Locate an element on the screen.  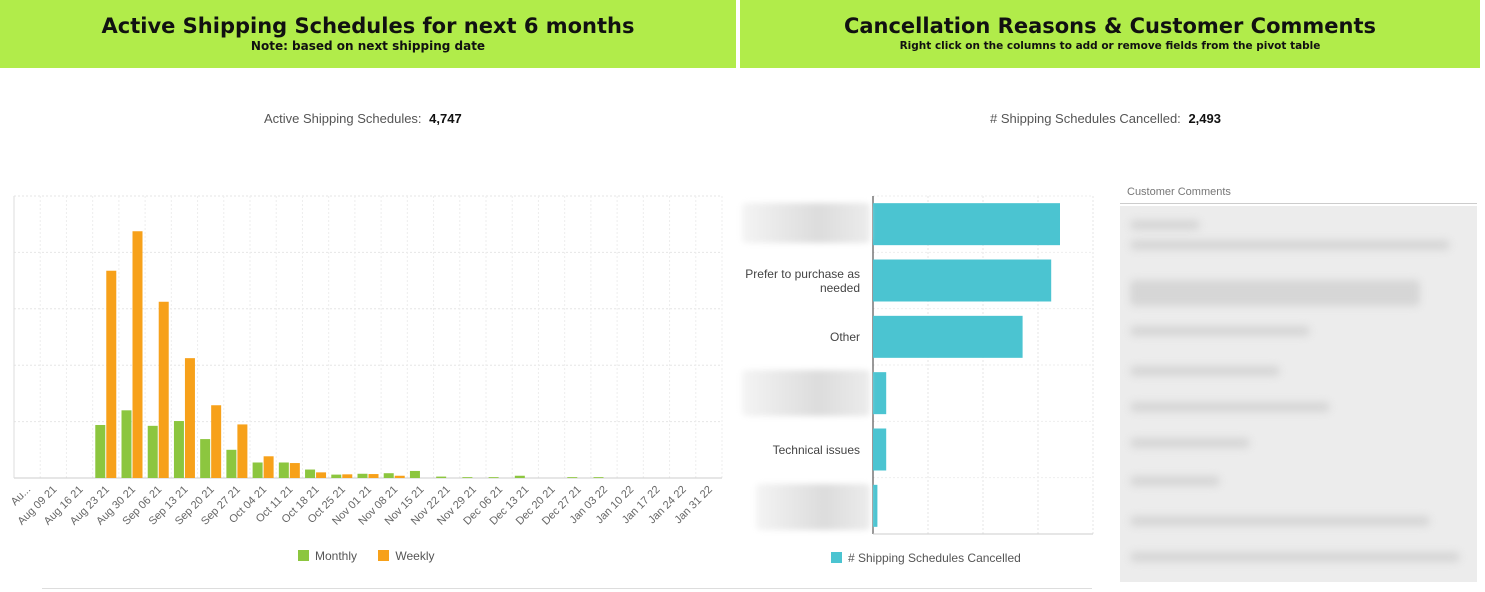
active-schedules-kpi: Active Shipping Schedules: 4,747 is located at coordinates (363, 118).